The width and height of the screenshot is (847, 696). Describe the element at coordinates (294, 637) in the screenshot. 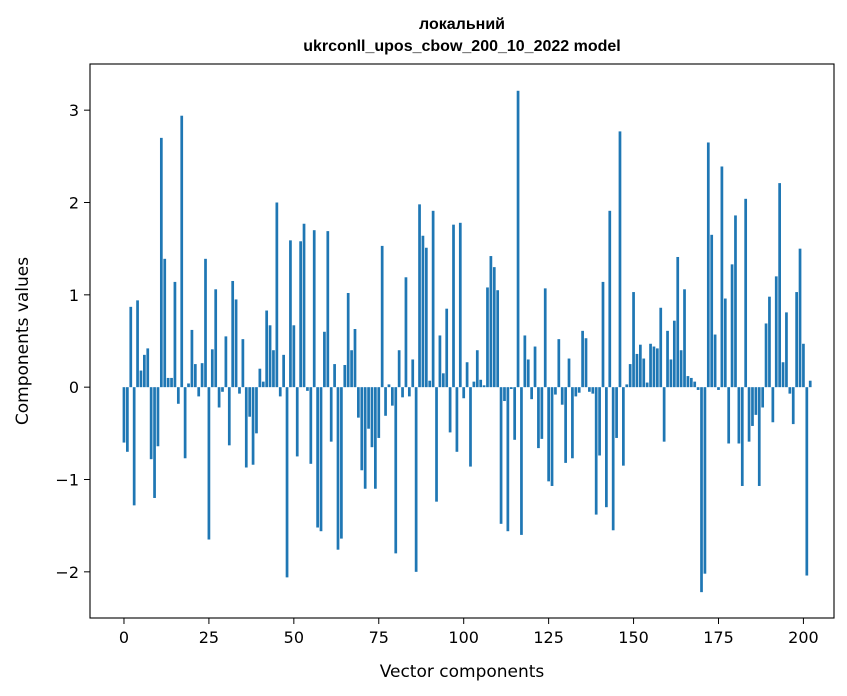

I see `x-tick-label: 50` at that location.